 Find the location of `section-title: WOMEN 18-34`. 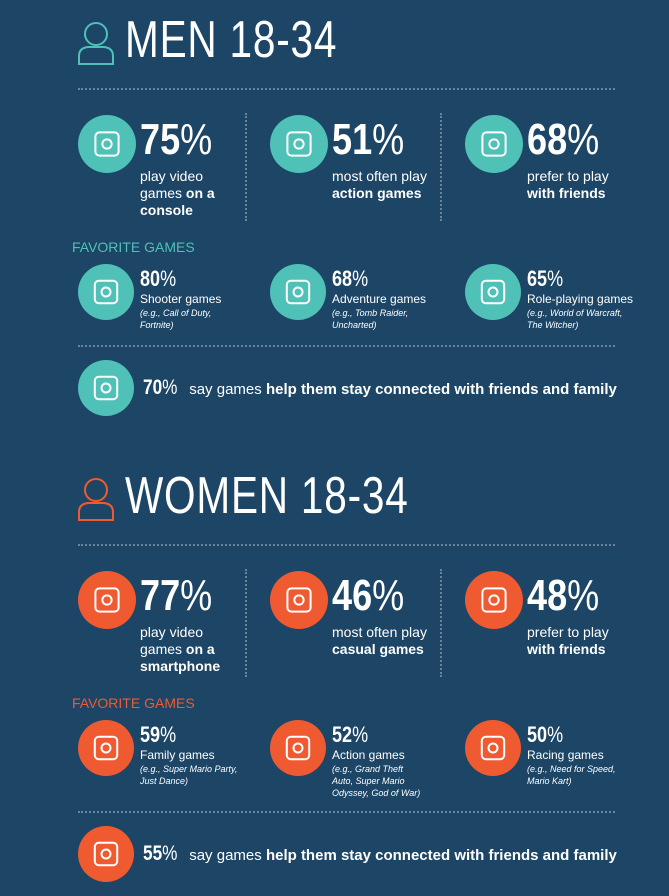

section-title: WOMEN 18-34 is located at coordinates (267, 496).